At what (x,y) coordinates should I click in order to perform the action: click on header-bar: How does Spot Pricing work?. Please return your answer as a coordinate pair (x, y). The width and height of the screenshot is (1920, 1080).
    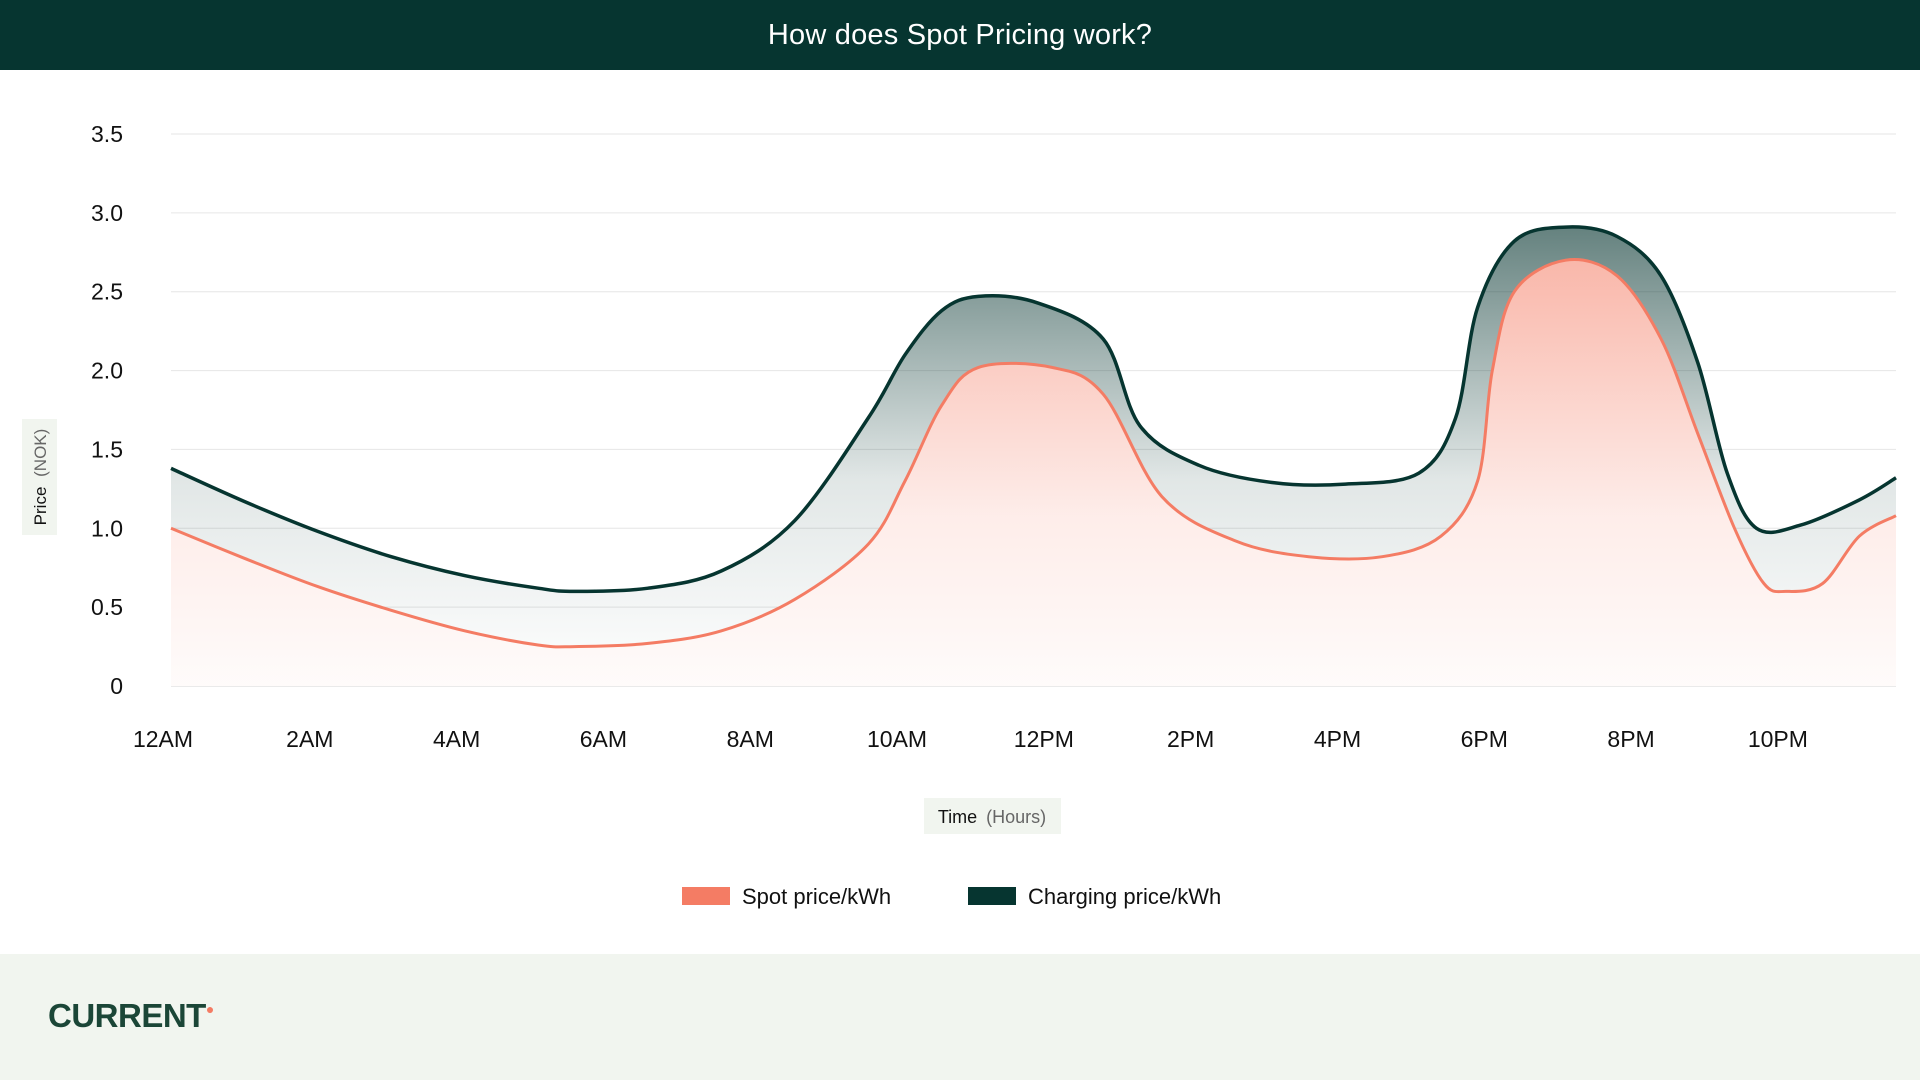
    Looking at the image, I should click on (960, 35).